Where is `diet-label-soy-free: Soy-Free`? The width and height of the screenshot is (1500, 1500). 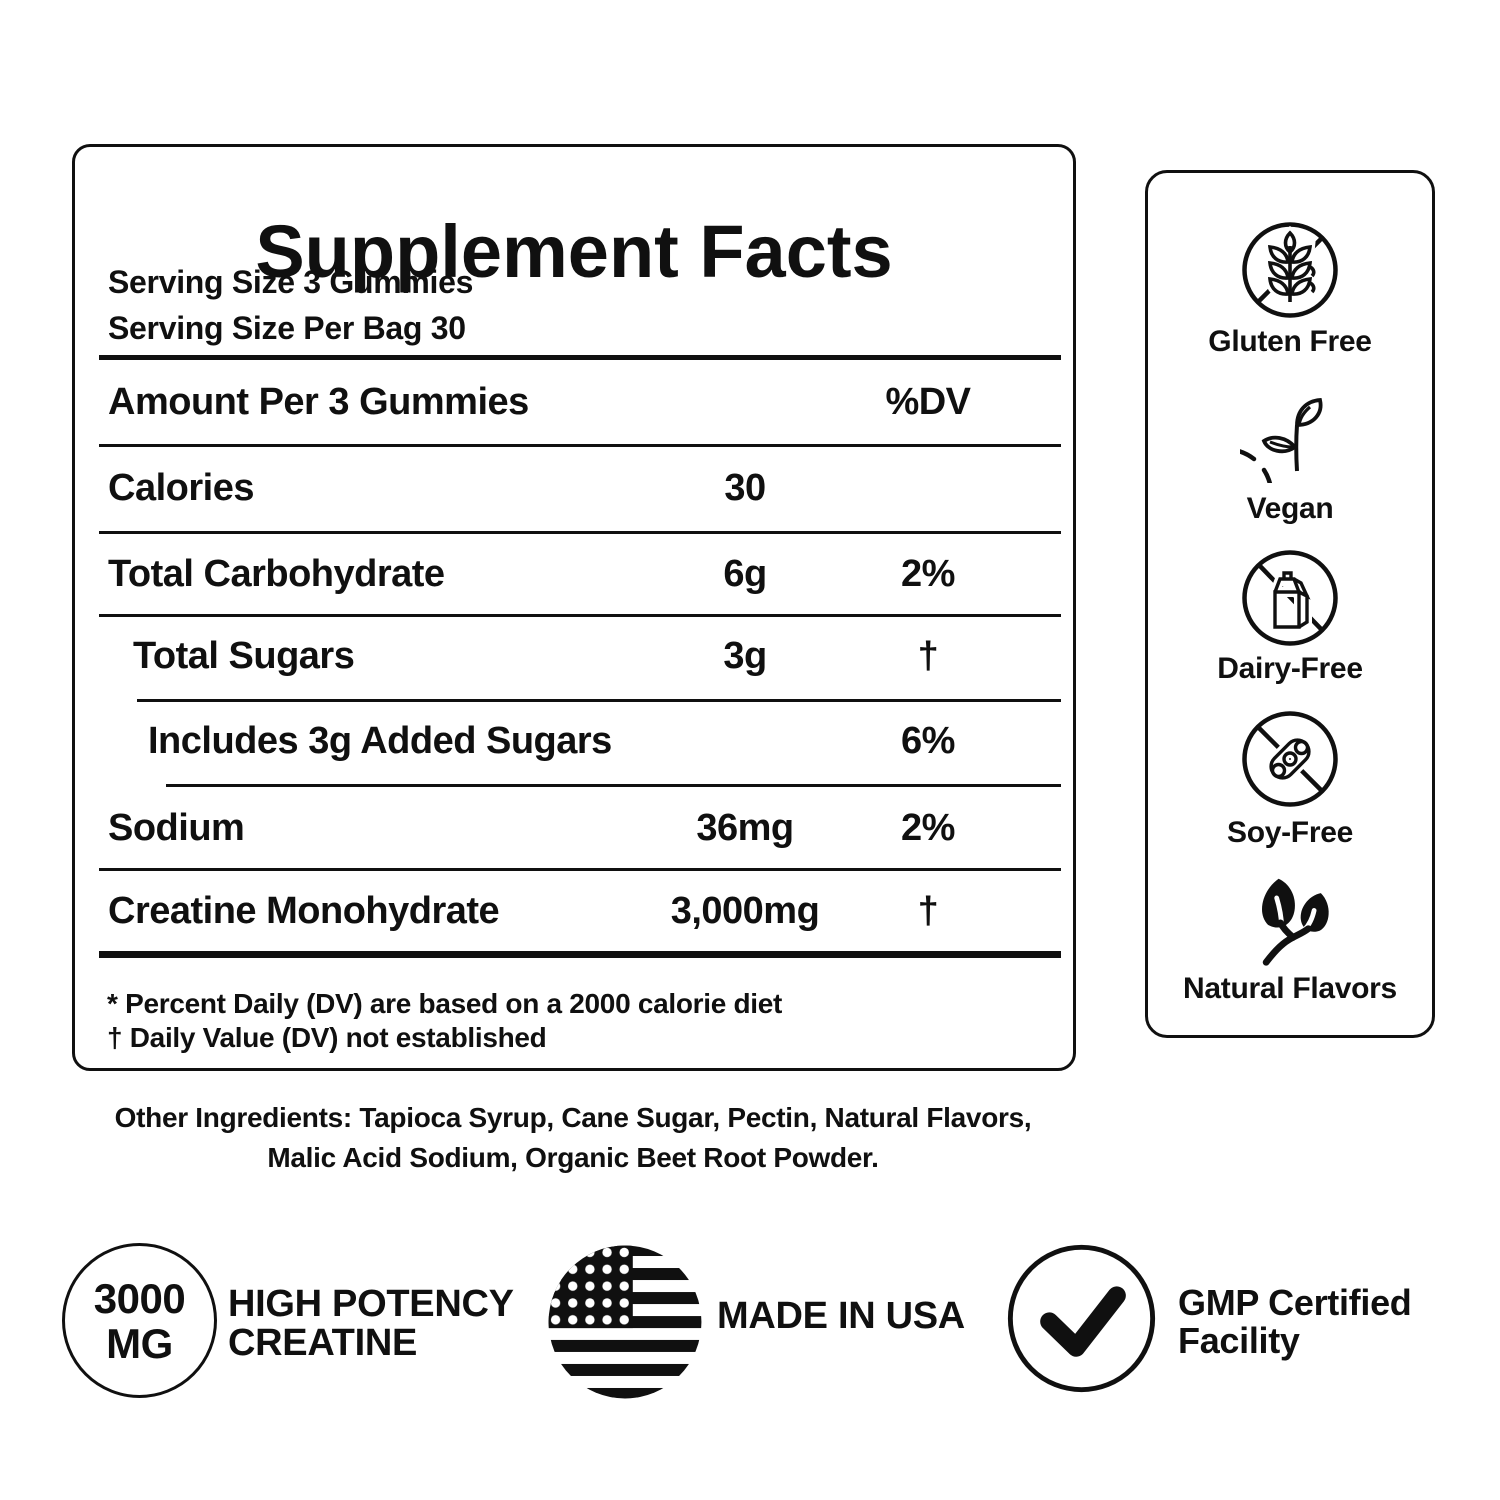 diet-label-soy-free: Soy-Free is located at coordinates (1290, 832).